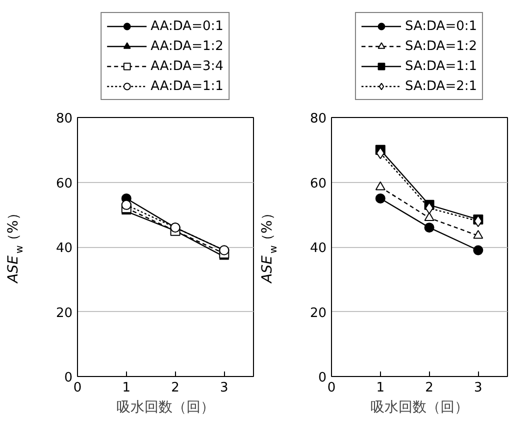 The height and width of the screenshot is (445, 509). Describe the element at coordinates (441, 26) in the screenshot. I see `legend-label: SA:DA=0:1` at that location.